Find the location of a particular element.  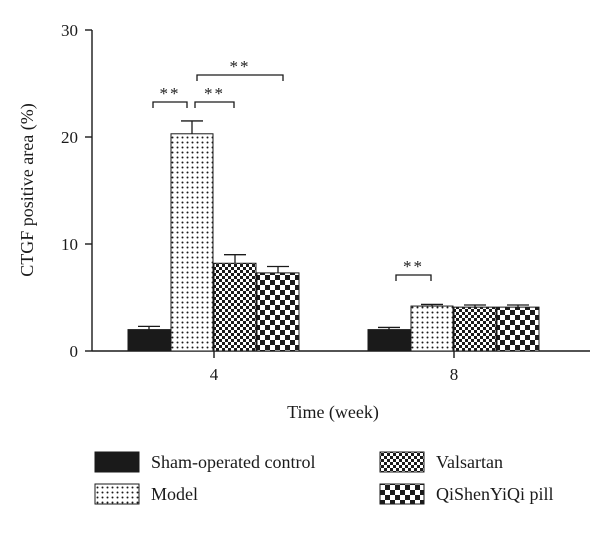

legend-label: Model is located at coordinates (174, 494).